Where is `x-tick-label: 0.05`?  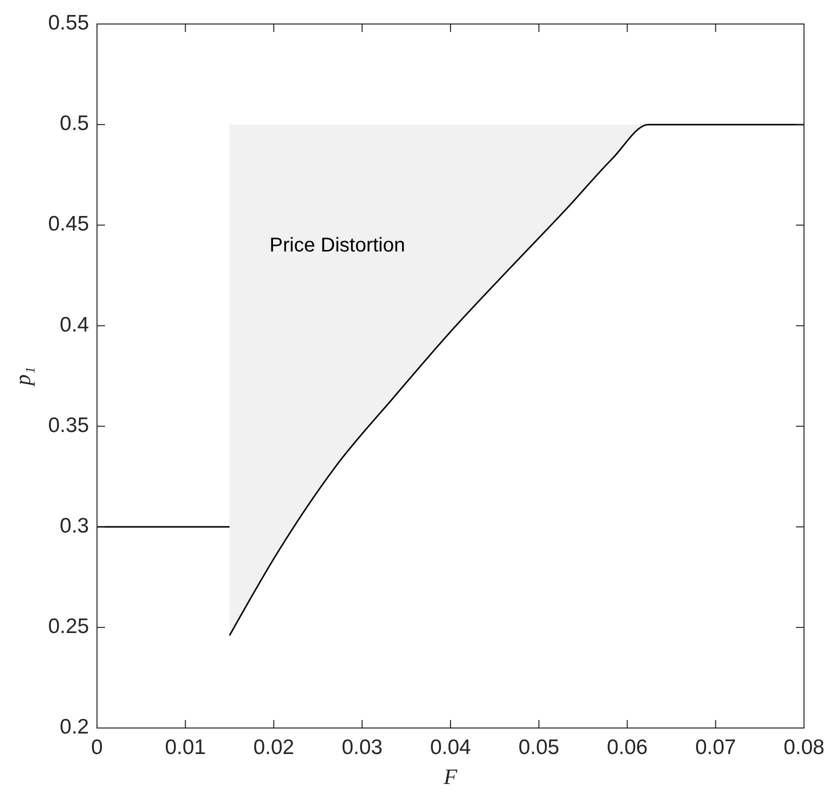
x-tick-label: 0.05 is located at coordinates (539, 747).